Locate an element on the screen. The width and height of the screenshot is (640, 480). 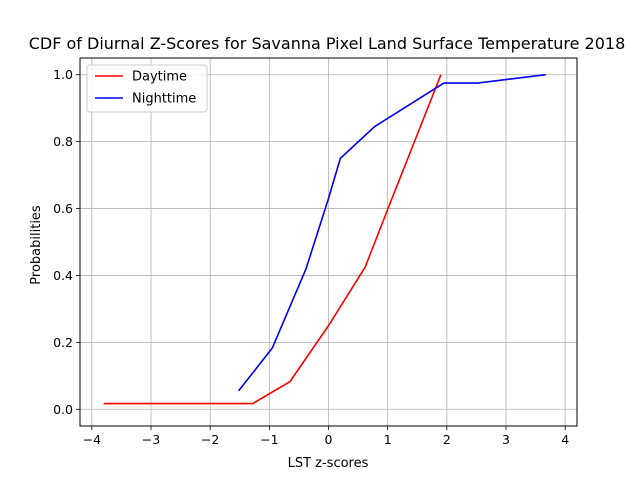
x-tick-label: −2 is located at coordinates (210, 439).